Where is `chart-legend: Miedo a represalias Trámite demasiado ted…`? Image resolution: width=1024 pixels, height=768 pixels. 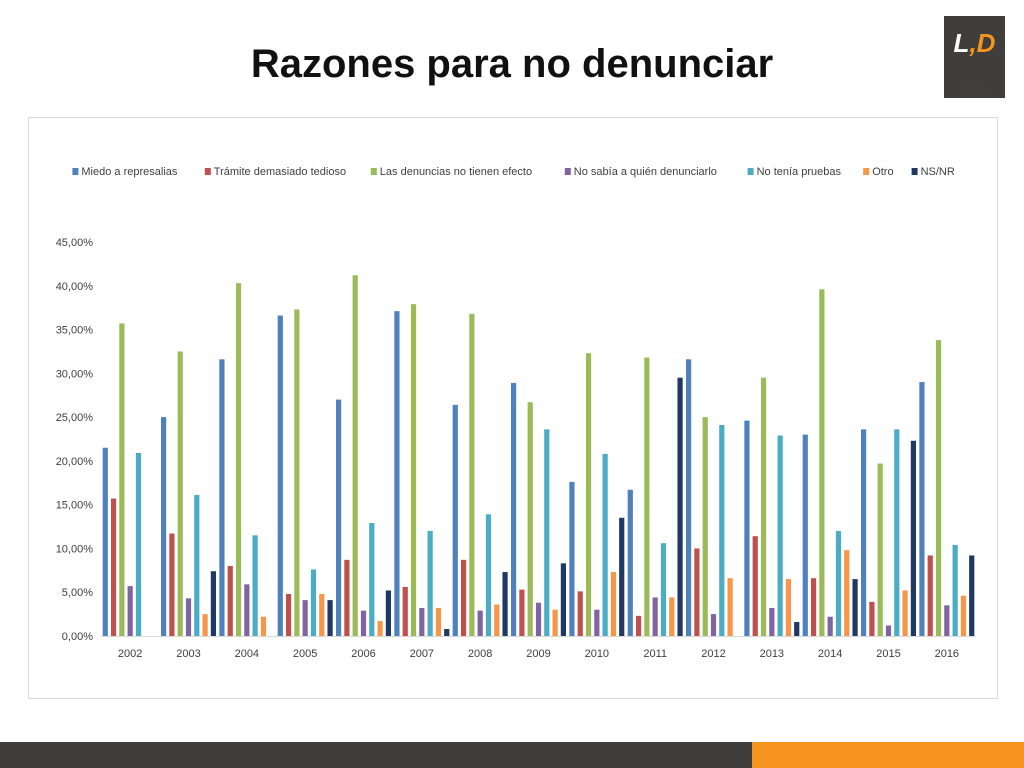
chart-legend: Miedo a represalias Trámite demasiado ted… is located at coordinates (513, 172).